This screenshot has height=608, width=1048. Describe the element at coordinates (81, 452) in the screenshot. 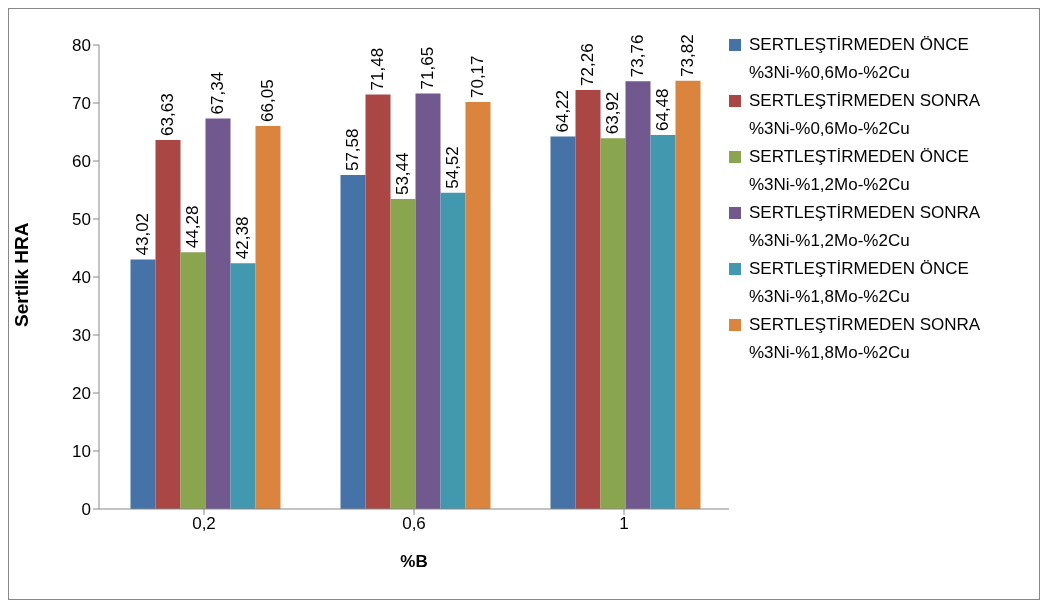

I see `y-tick-label: 10` at that location.